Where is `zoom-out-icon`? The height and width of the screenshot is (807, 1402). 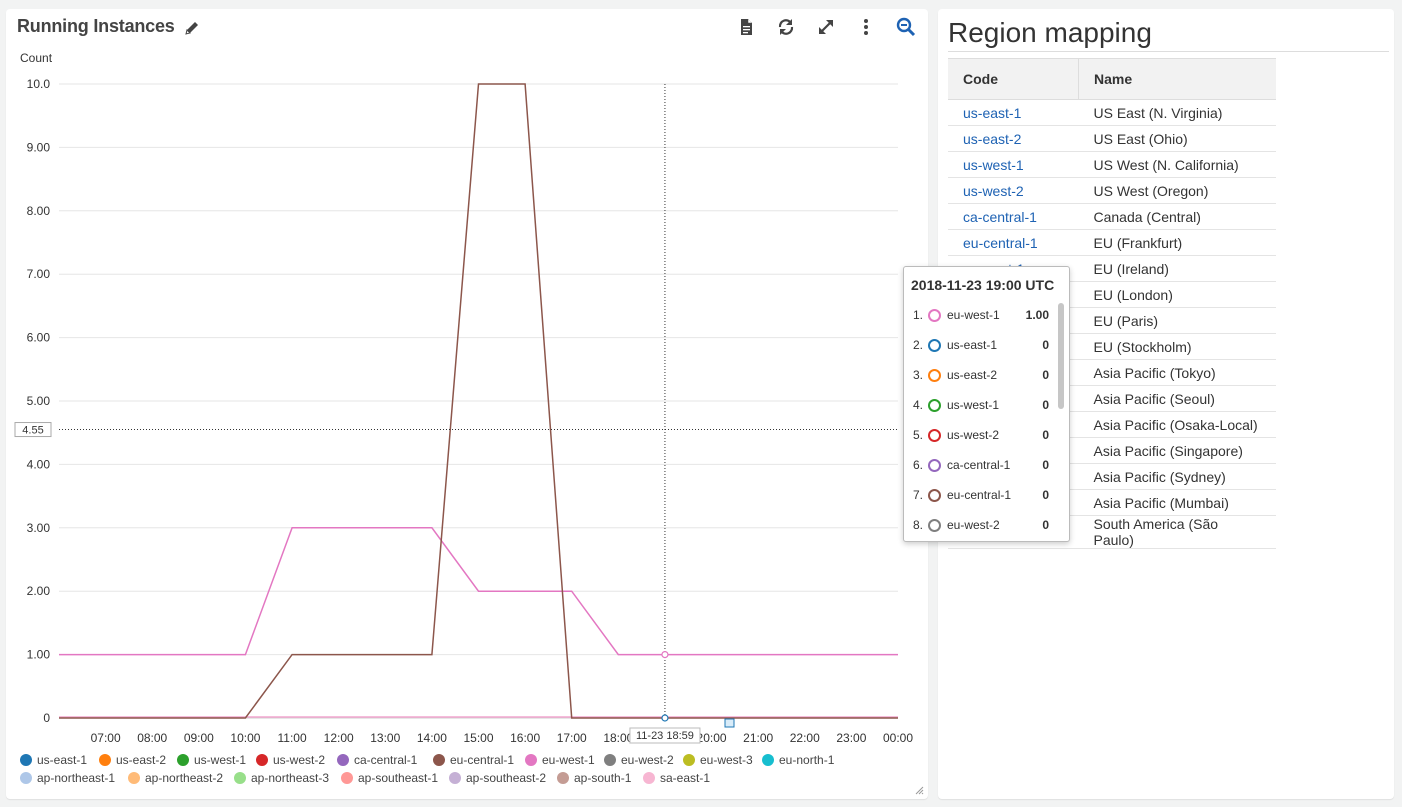 zoom-out-icon is located at coordinates (906, 27).